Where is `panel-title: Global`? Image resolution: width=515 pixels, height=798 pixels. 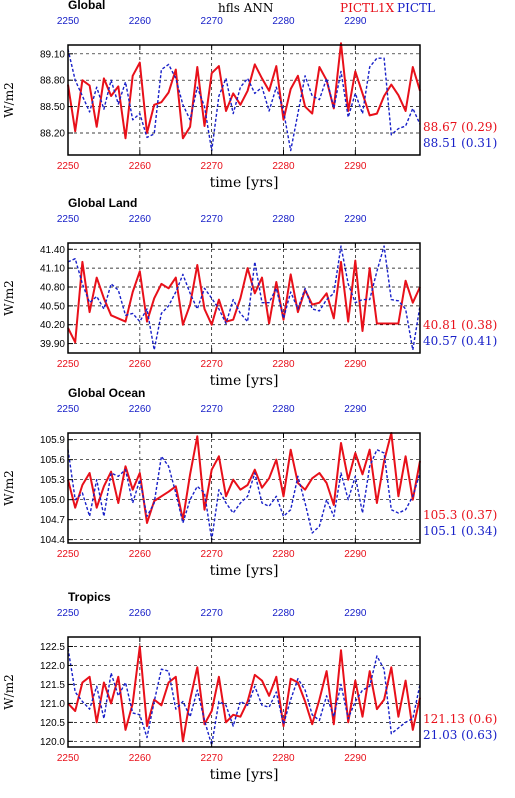 panel-title: Global is located at coordinates (86, 6).